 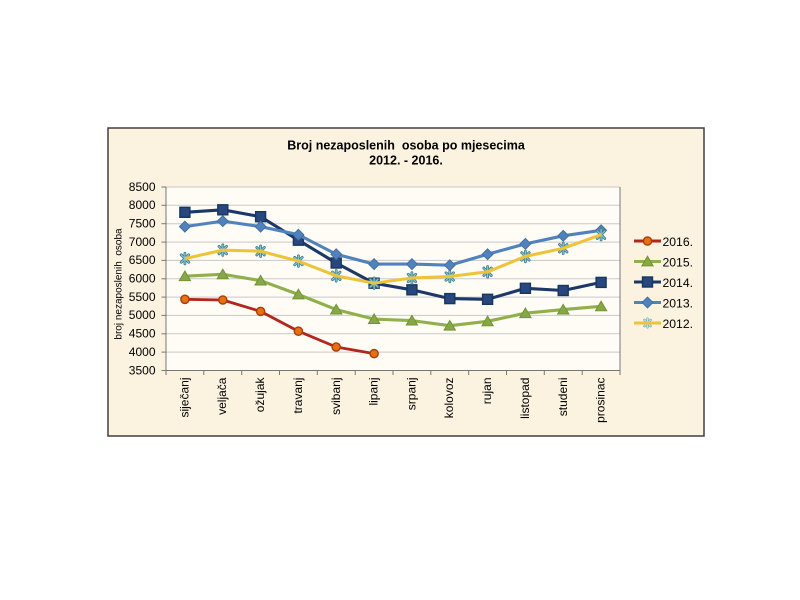 I want to click on svg-text: rujan, so click(x=487, y=390).